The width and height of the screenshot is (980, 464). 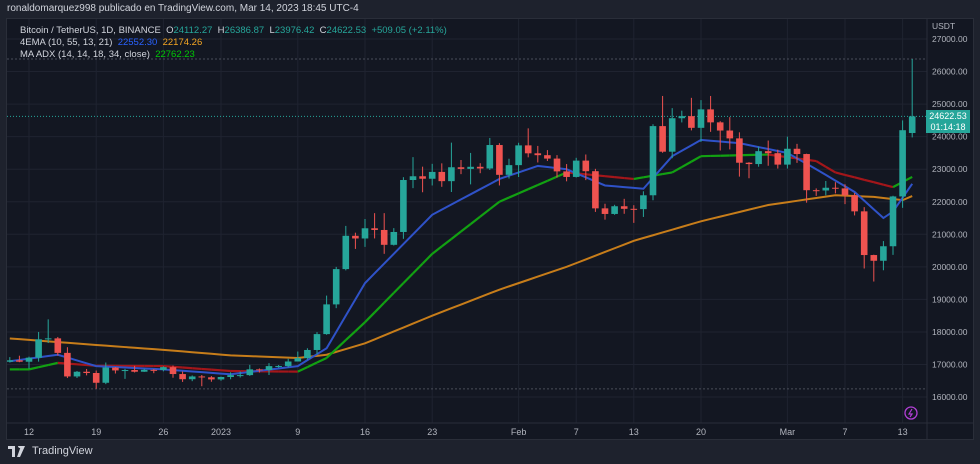 I want to click on ma-name: MA ADX (14, 14, 18, 34, close), so click(x=85, y=54).